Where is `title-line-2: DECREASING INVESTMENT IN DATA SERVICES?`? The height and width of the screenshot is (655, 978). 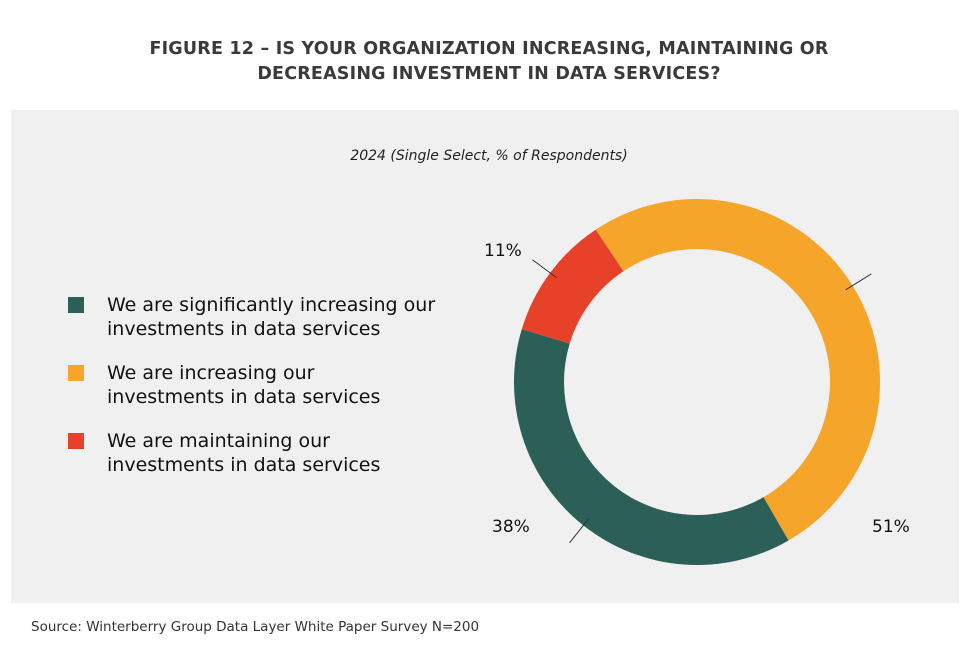 title-line-2: DECREASING INVESTMENT IN DATA SERVICES? is located at coordinates (489, 74).